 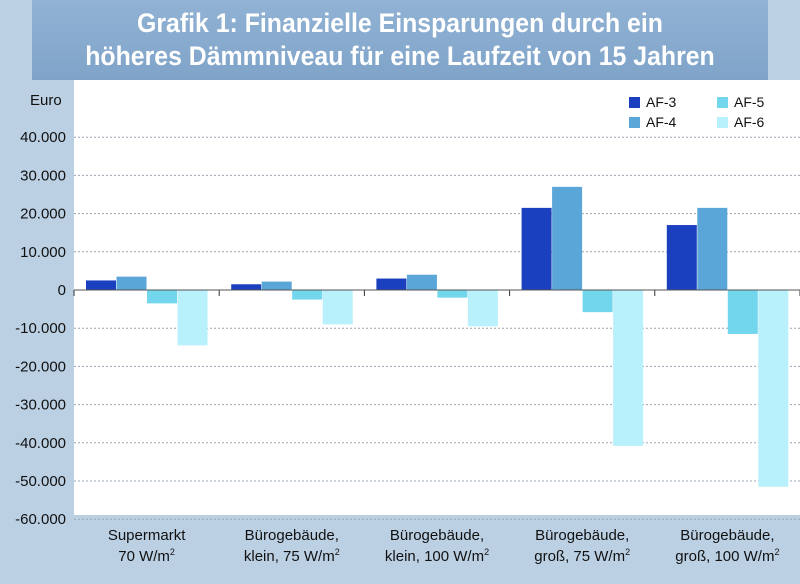 I want to click on y-tick-label: 30.000, so click(x=43, y=175).